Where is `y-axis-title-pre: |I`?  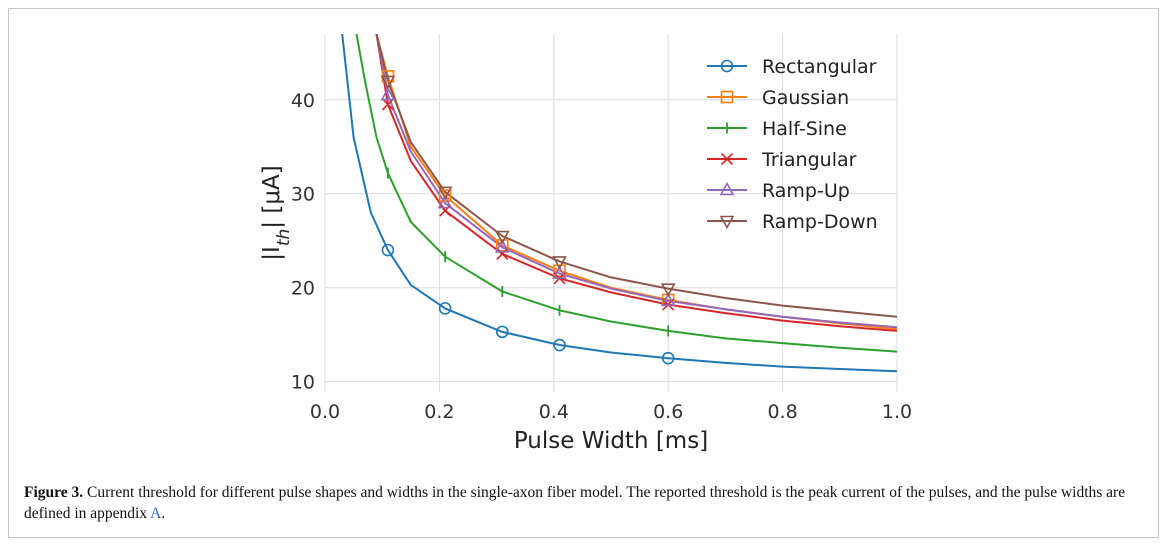 y-axis-title-pre: |I is located at coordinates (272, 253).